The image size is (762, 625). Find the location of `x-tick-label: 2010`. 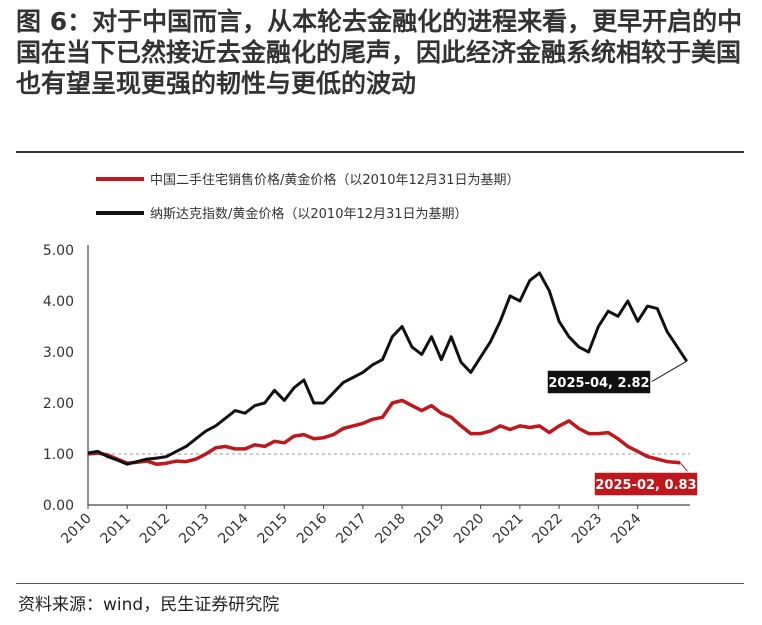

x-tick-label: 2010 is located at coordinates (76, 529).